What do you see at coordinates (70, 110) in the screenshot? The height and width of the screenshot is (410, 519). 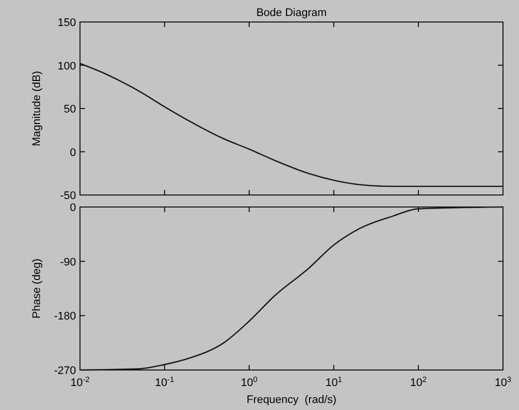 I see `y-tick-label: 50` at bounding box center [70, 110].